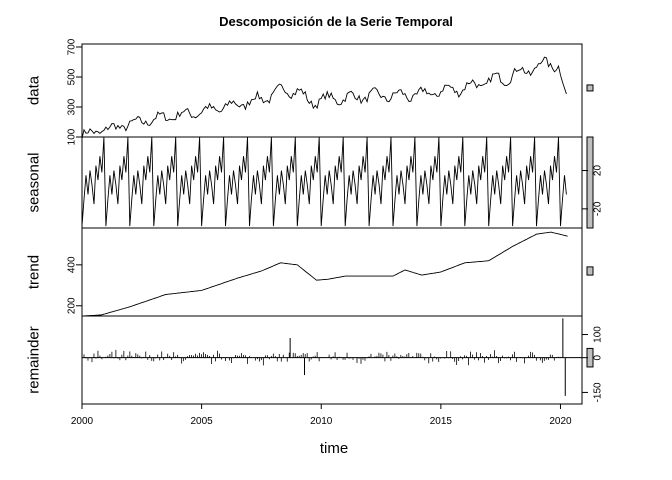 This screenshot has width=672, height=480. I want to click on y-tick-label-data: 700, so click(72, 46).